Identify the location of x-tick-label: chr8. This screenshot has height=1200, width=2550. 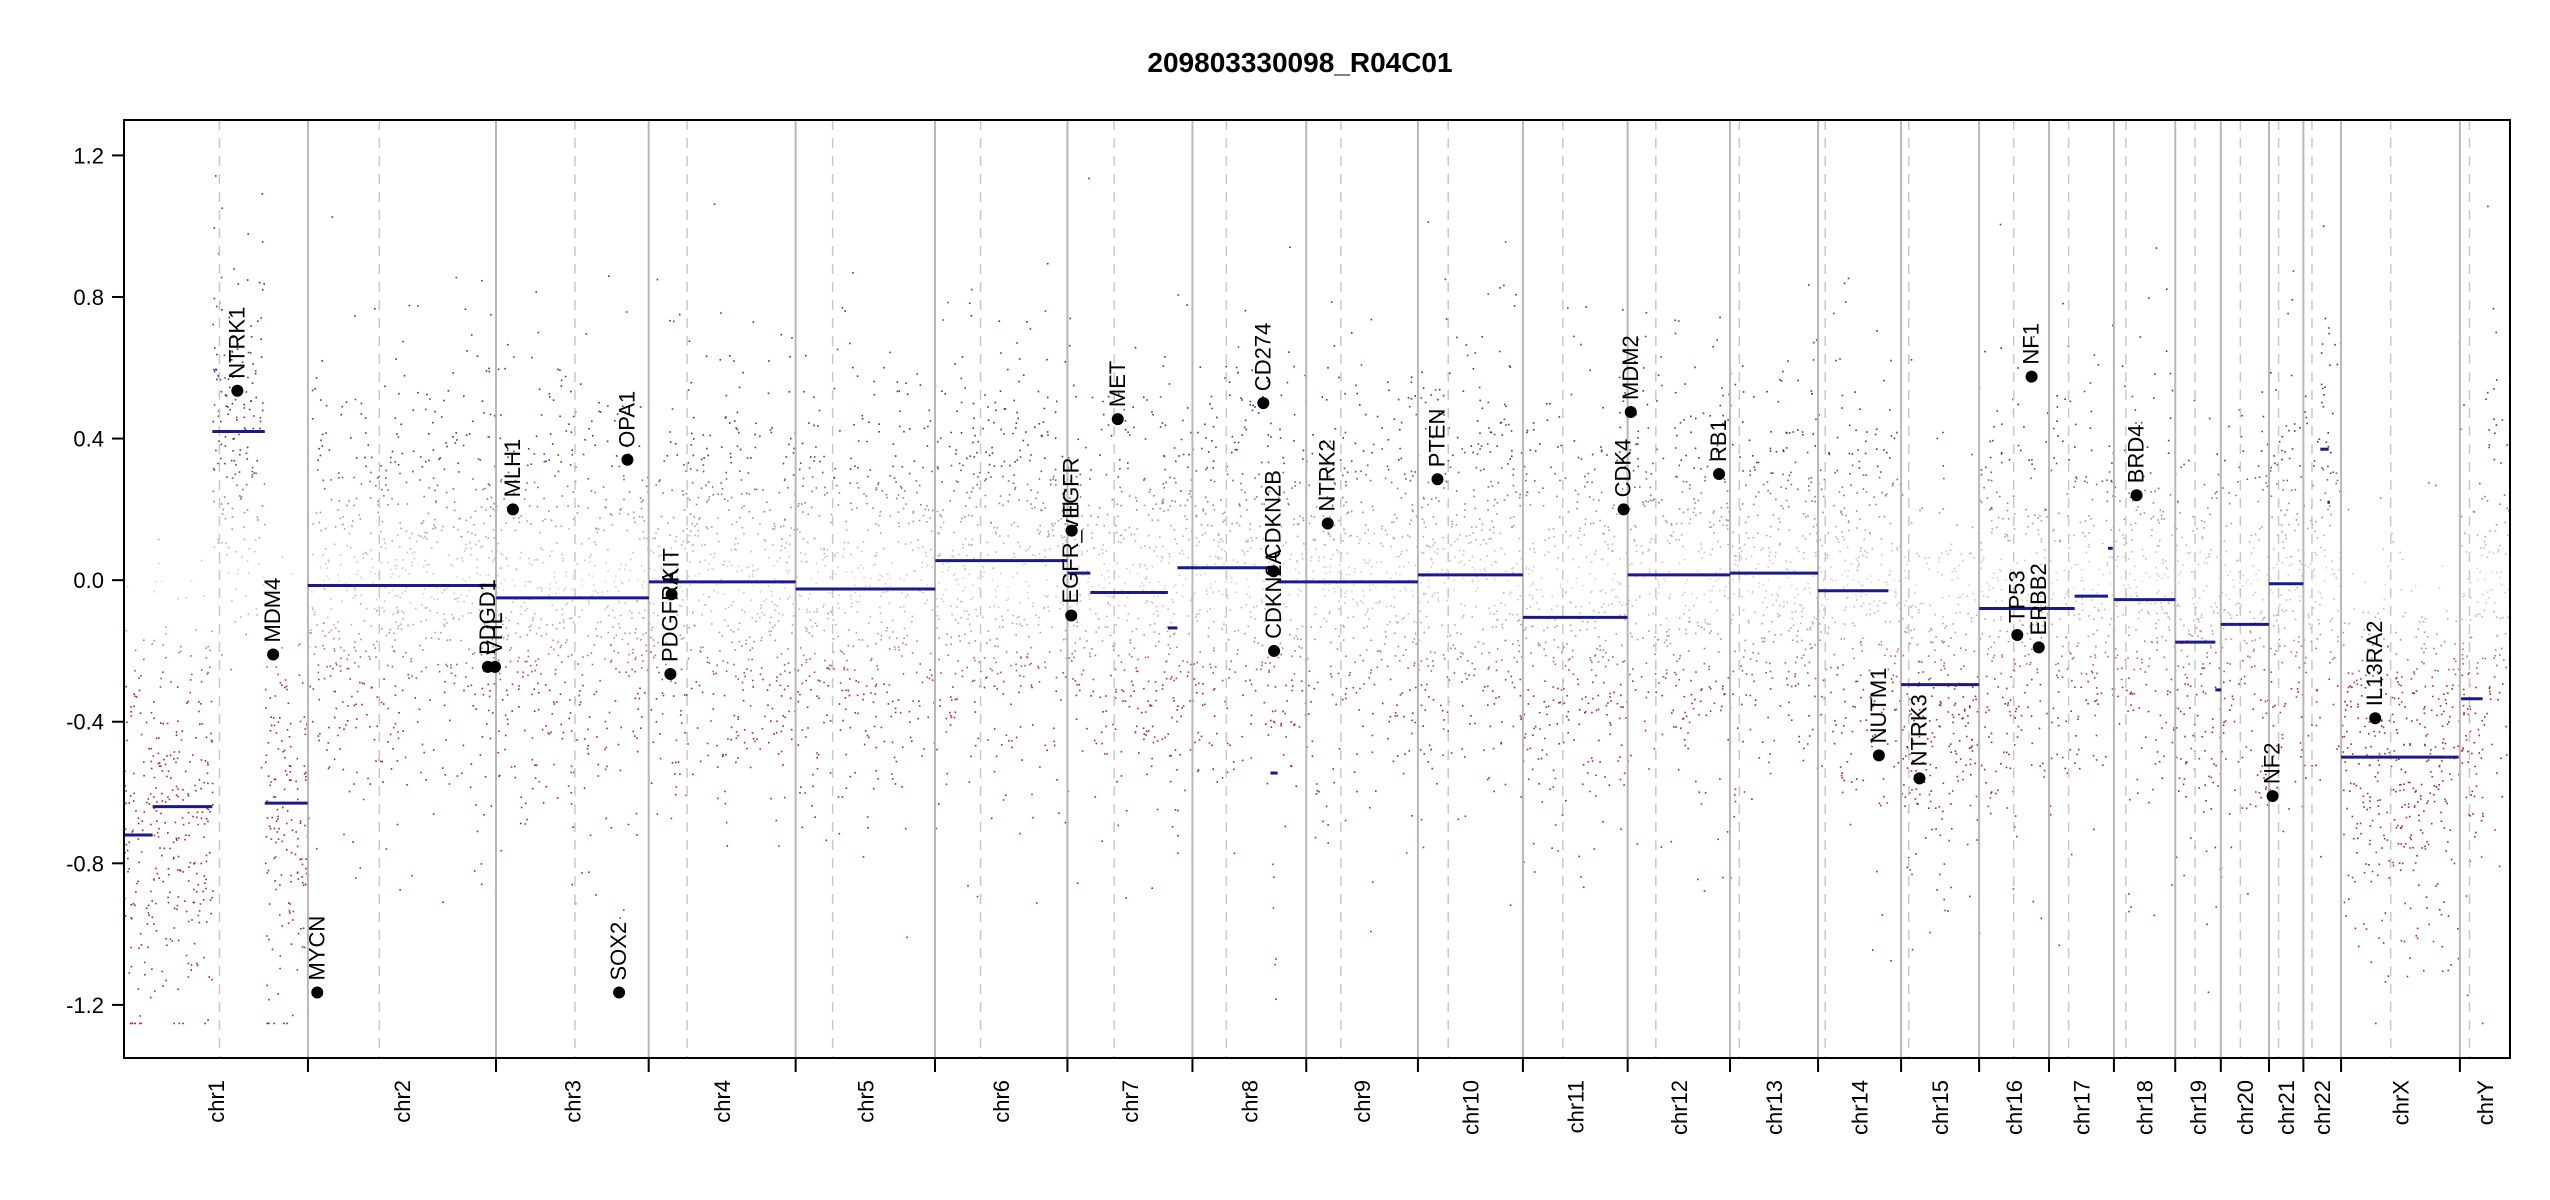
(1249, 1101).